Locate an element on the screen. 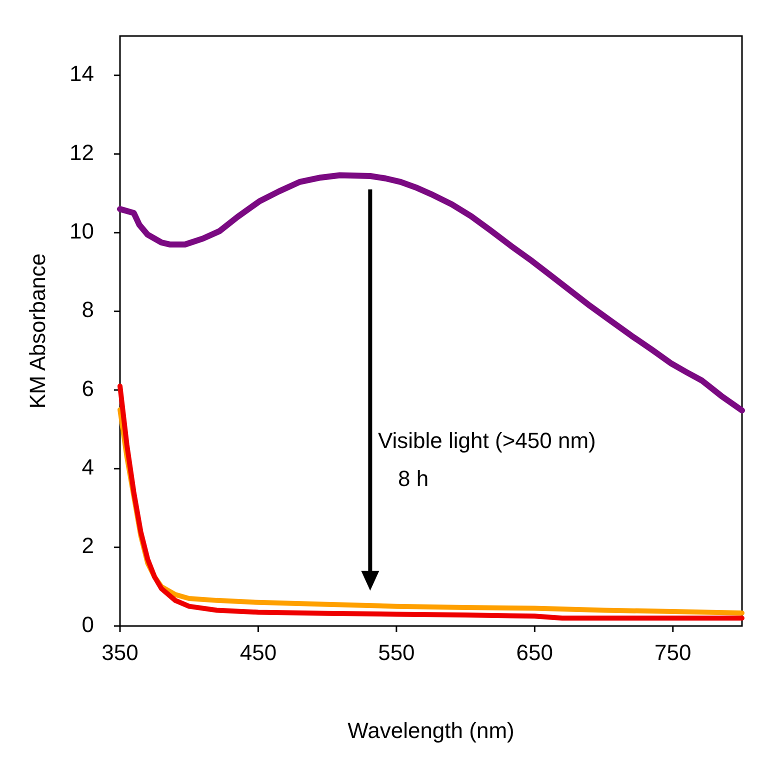  x-tick-label: 450 is located at coordinates (258, 652).